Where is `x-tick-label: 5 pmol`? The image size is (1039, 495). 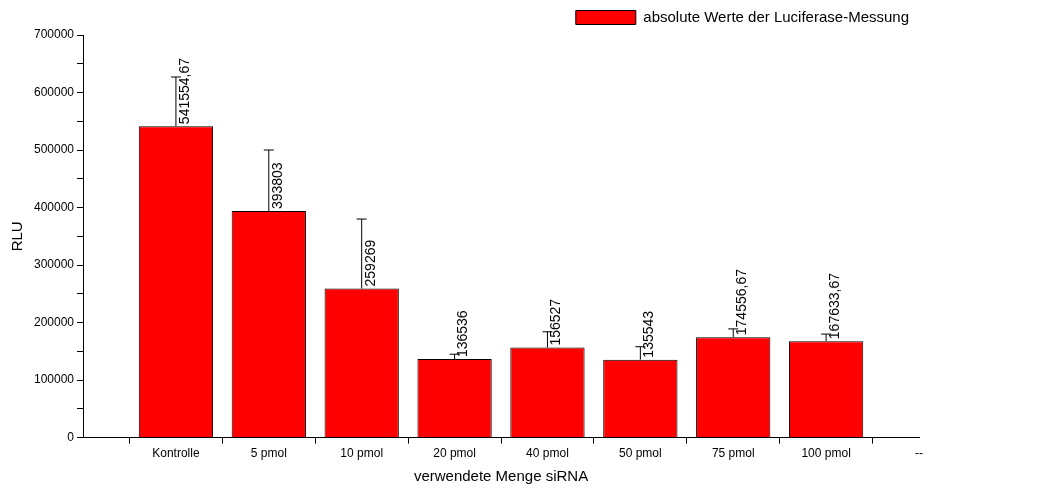
x-tick-label: 5 pmol is located at coordinates (268, 453).